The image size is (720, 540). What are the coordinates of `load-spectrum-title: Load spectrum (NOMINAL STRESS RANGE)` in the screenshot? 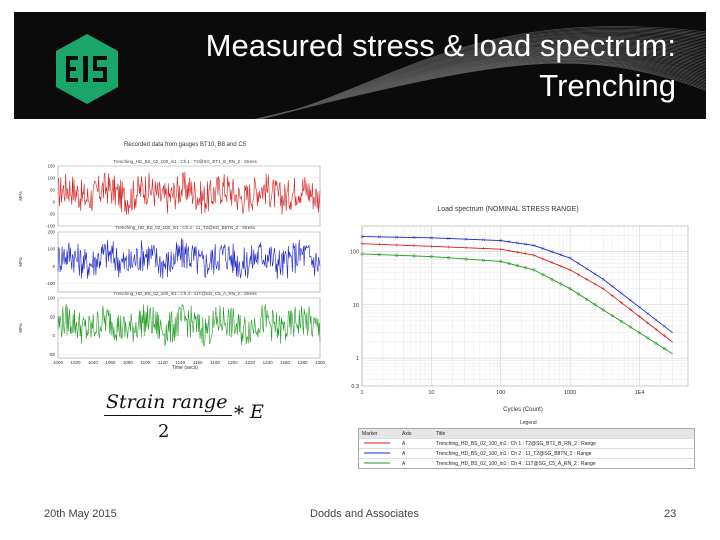 It's located at (507, 209).